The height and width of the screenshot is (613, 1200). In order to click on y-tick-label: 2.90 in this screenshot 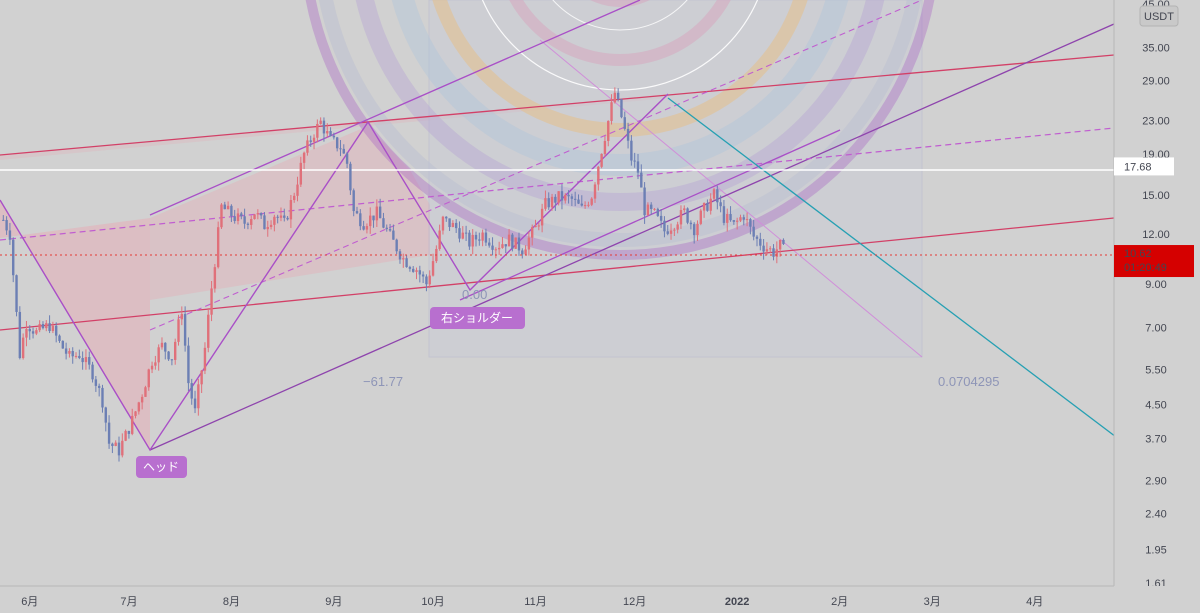, I will do `click(1155, 482)`.